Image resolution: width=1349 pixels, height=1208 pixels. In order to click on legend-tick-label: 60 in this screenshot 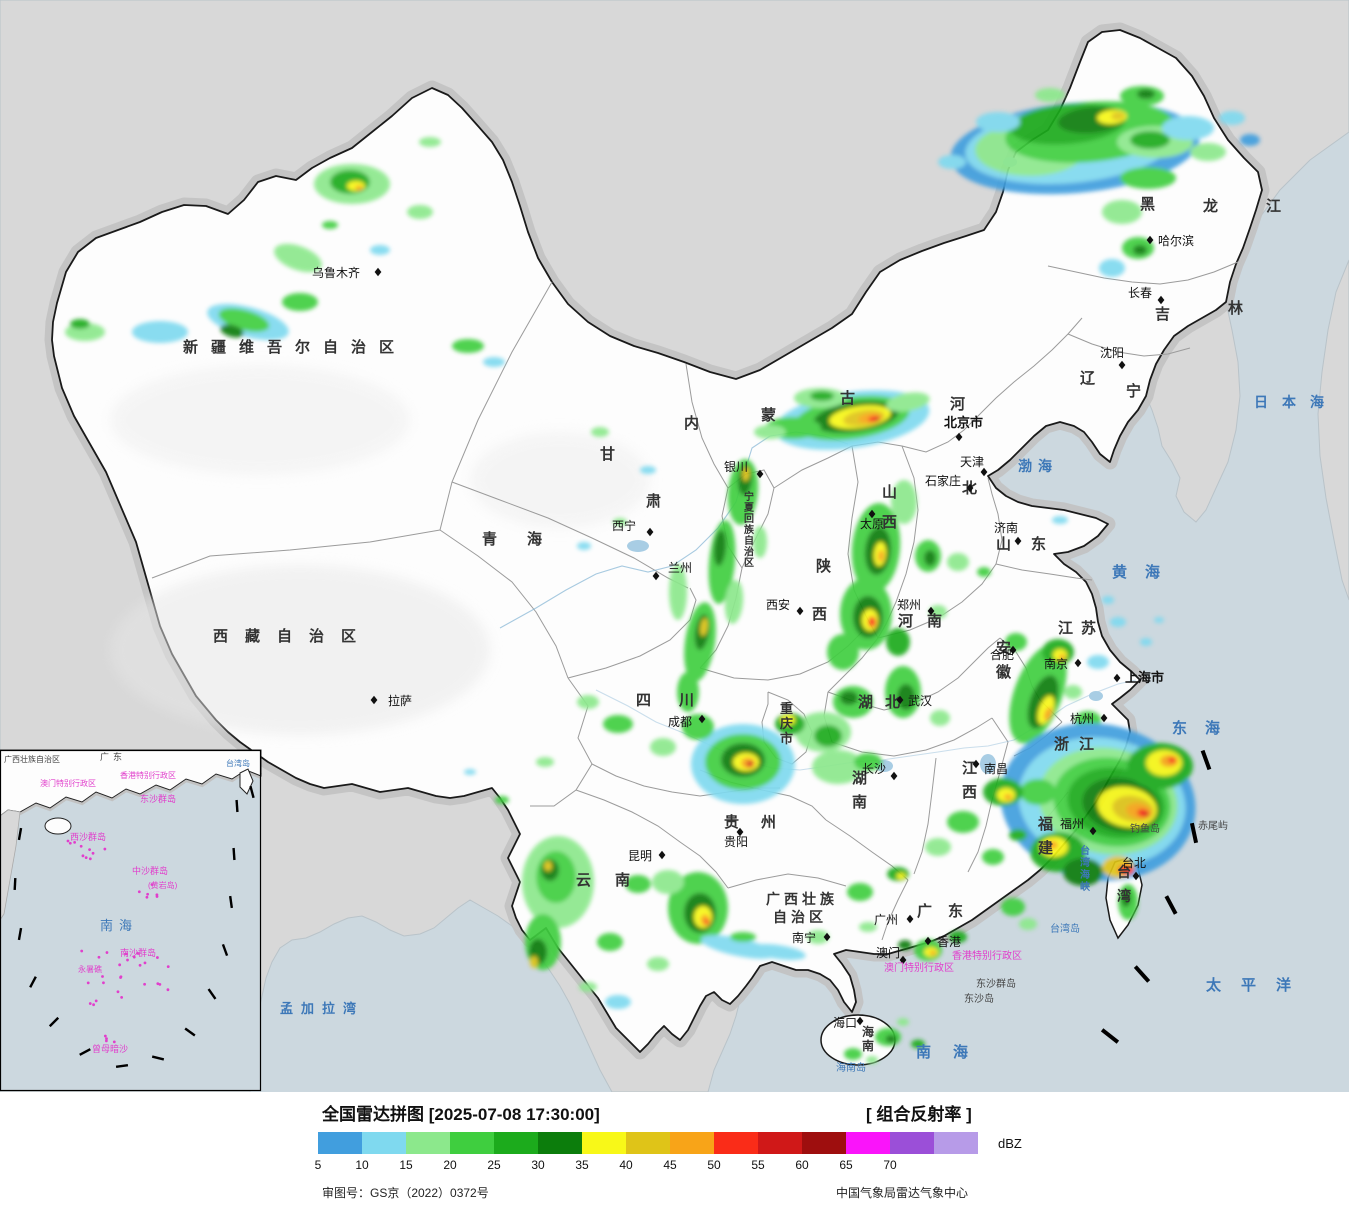, I will do `click(802, 1165)`.